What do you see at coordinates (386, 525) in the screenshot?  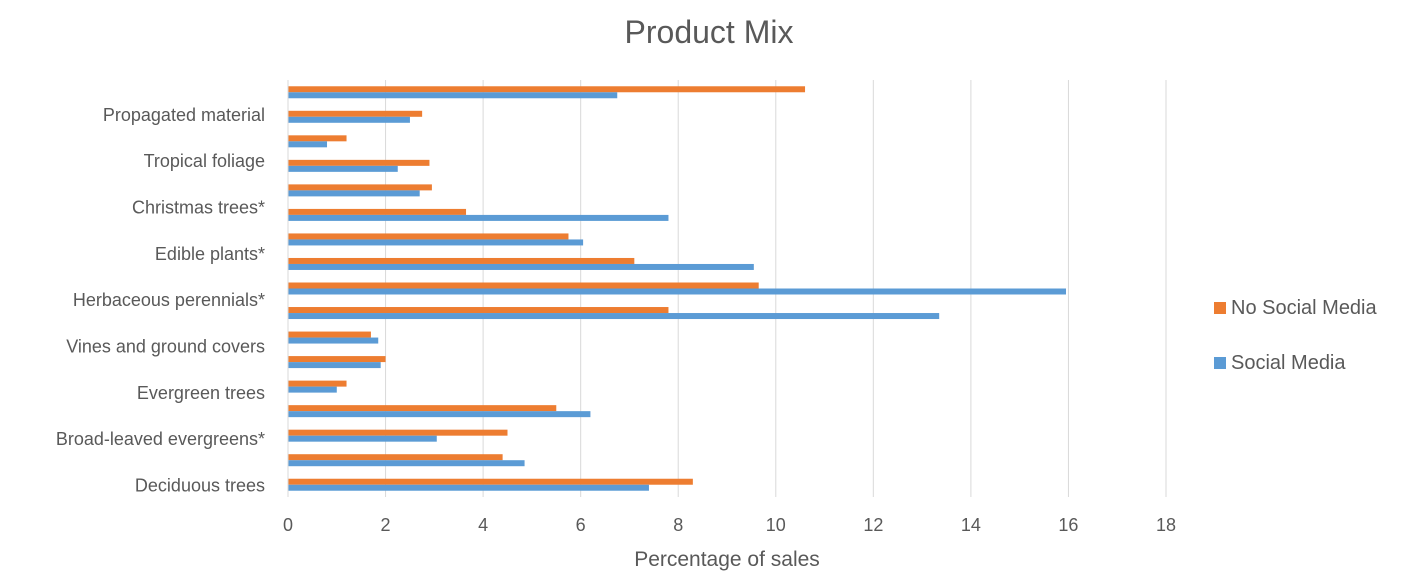 I see `x-tick-label: 2` at bounding box center [386, 525].